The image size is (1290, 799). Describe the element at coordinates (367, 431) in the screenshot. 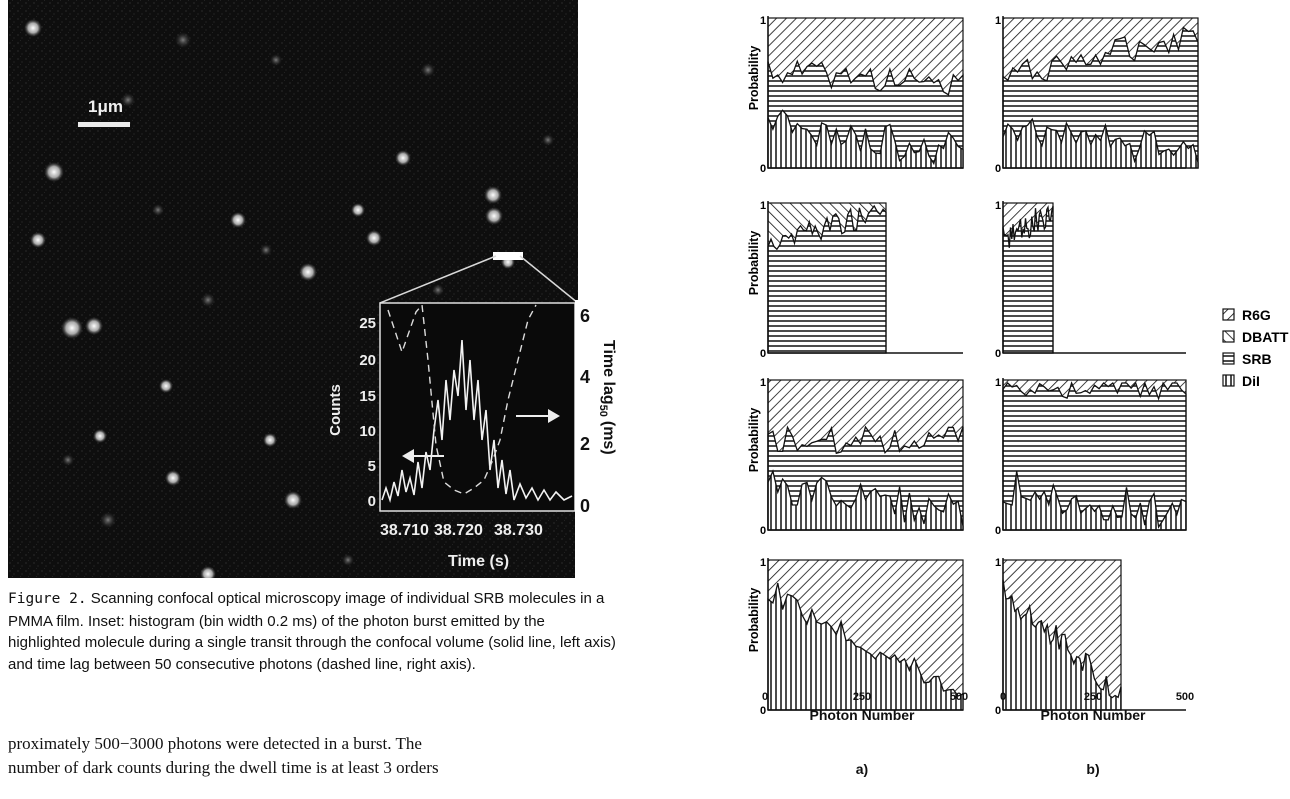

I see `inset-ytick-10: 10` at that location.